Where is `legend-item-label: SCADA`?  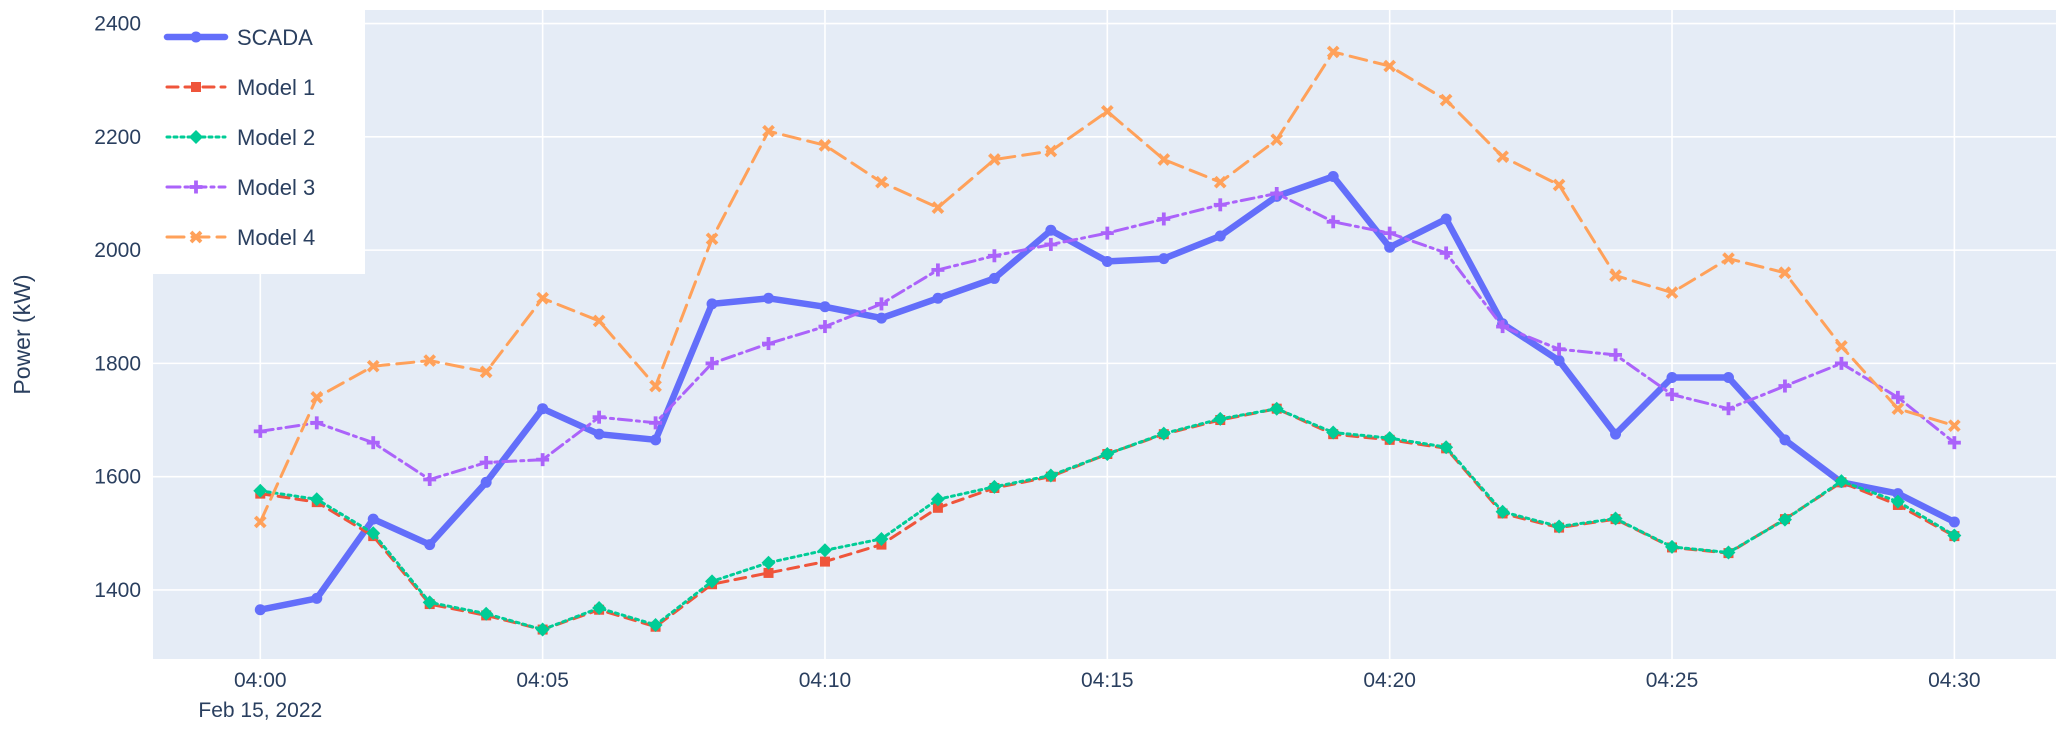
legend-item-label: SCADA is located at coordinates (275, 37).